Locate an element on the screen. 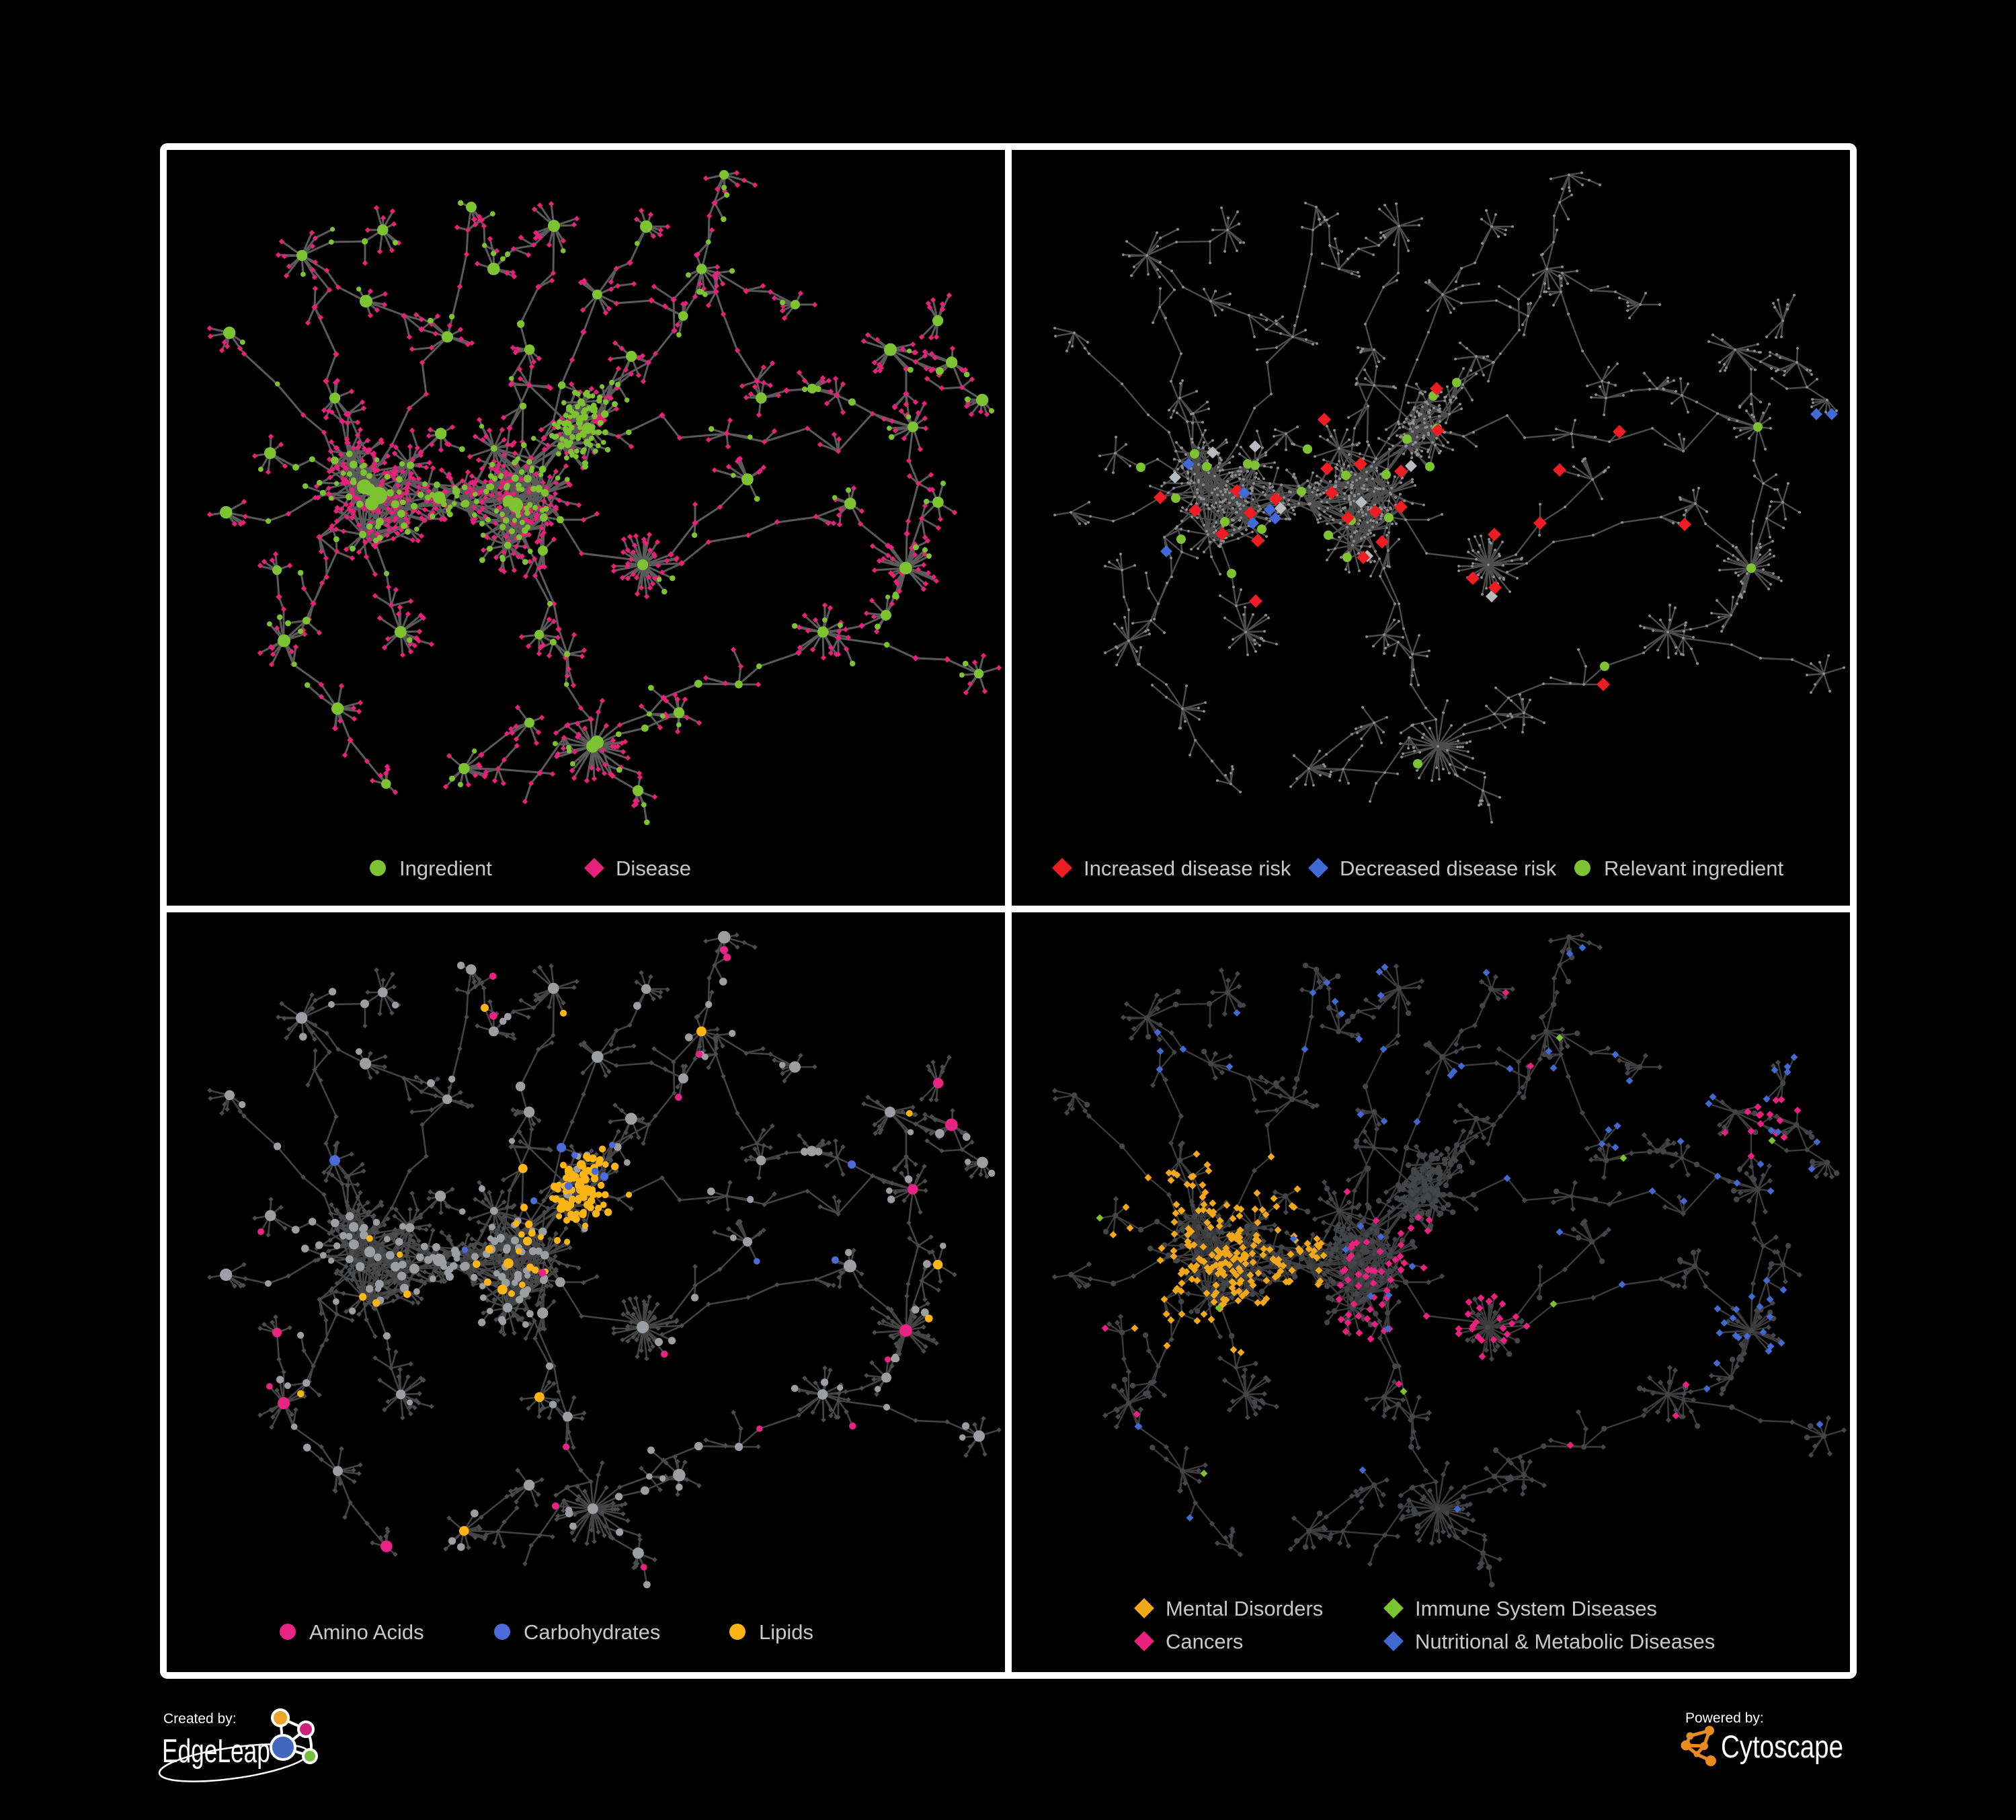 The height and width of the screenshot is (1820, 2016). svg-text: Cancers is located at coordinates (1204, 1641).